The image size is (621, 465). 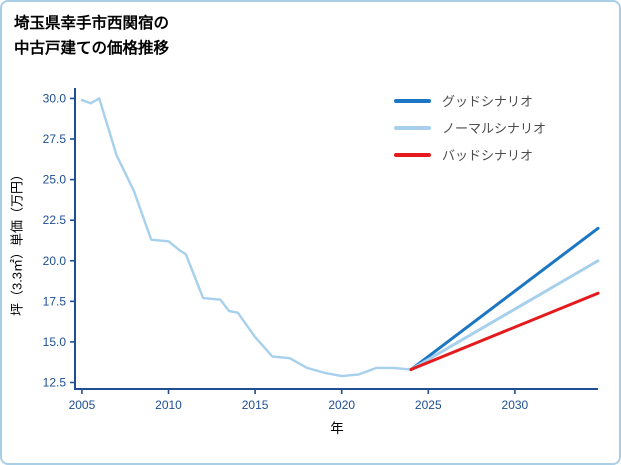 I want to click on svg-text: 22.5, so click(x=55, y=220).